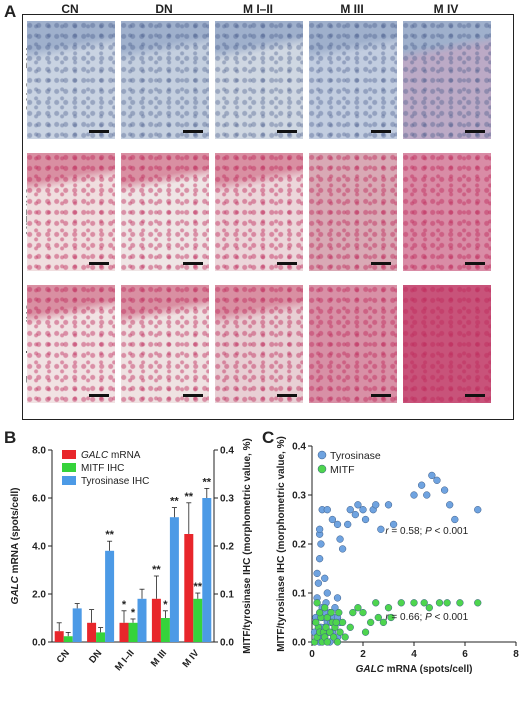 This screenshot has height=706, width=520. What do you see at coordinates (227, 451) in the screenshot?
I see `right-tick-label: 0.4` at bounding box center [227, 451].